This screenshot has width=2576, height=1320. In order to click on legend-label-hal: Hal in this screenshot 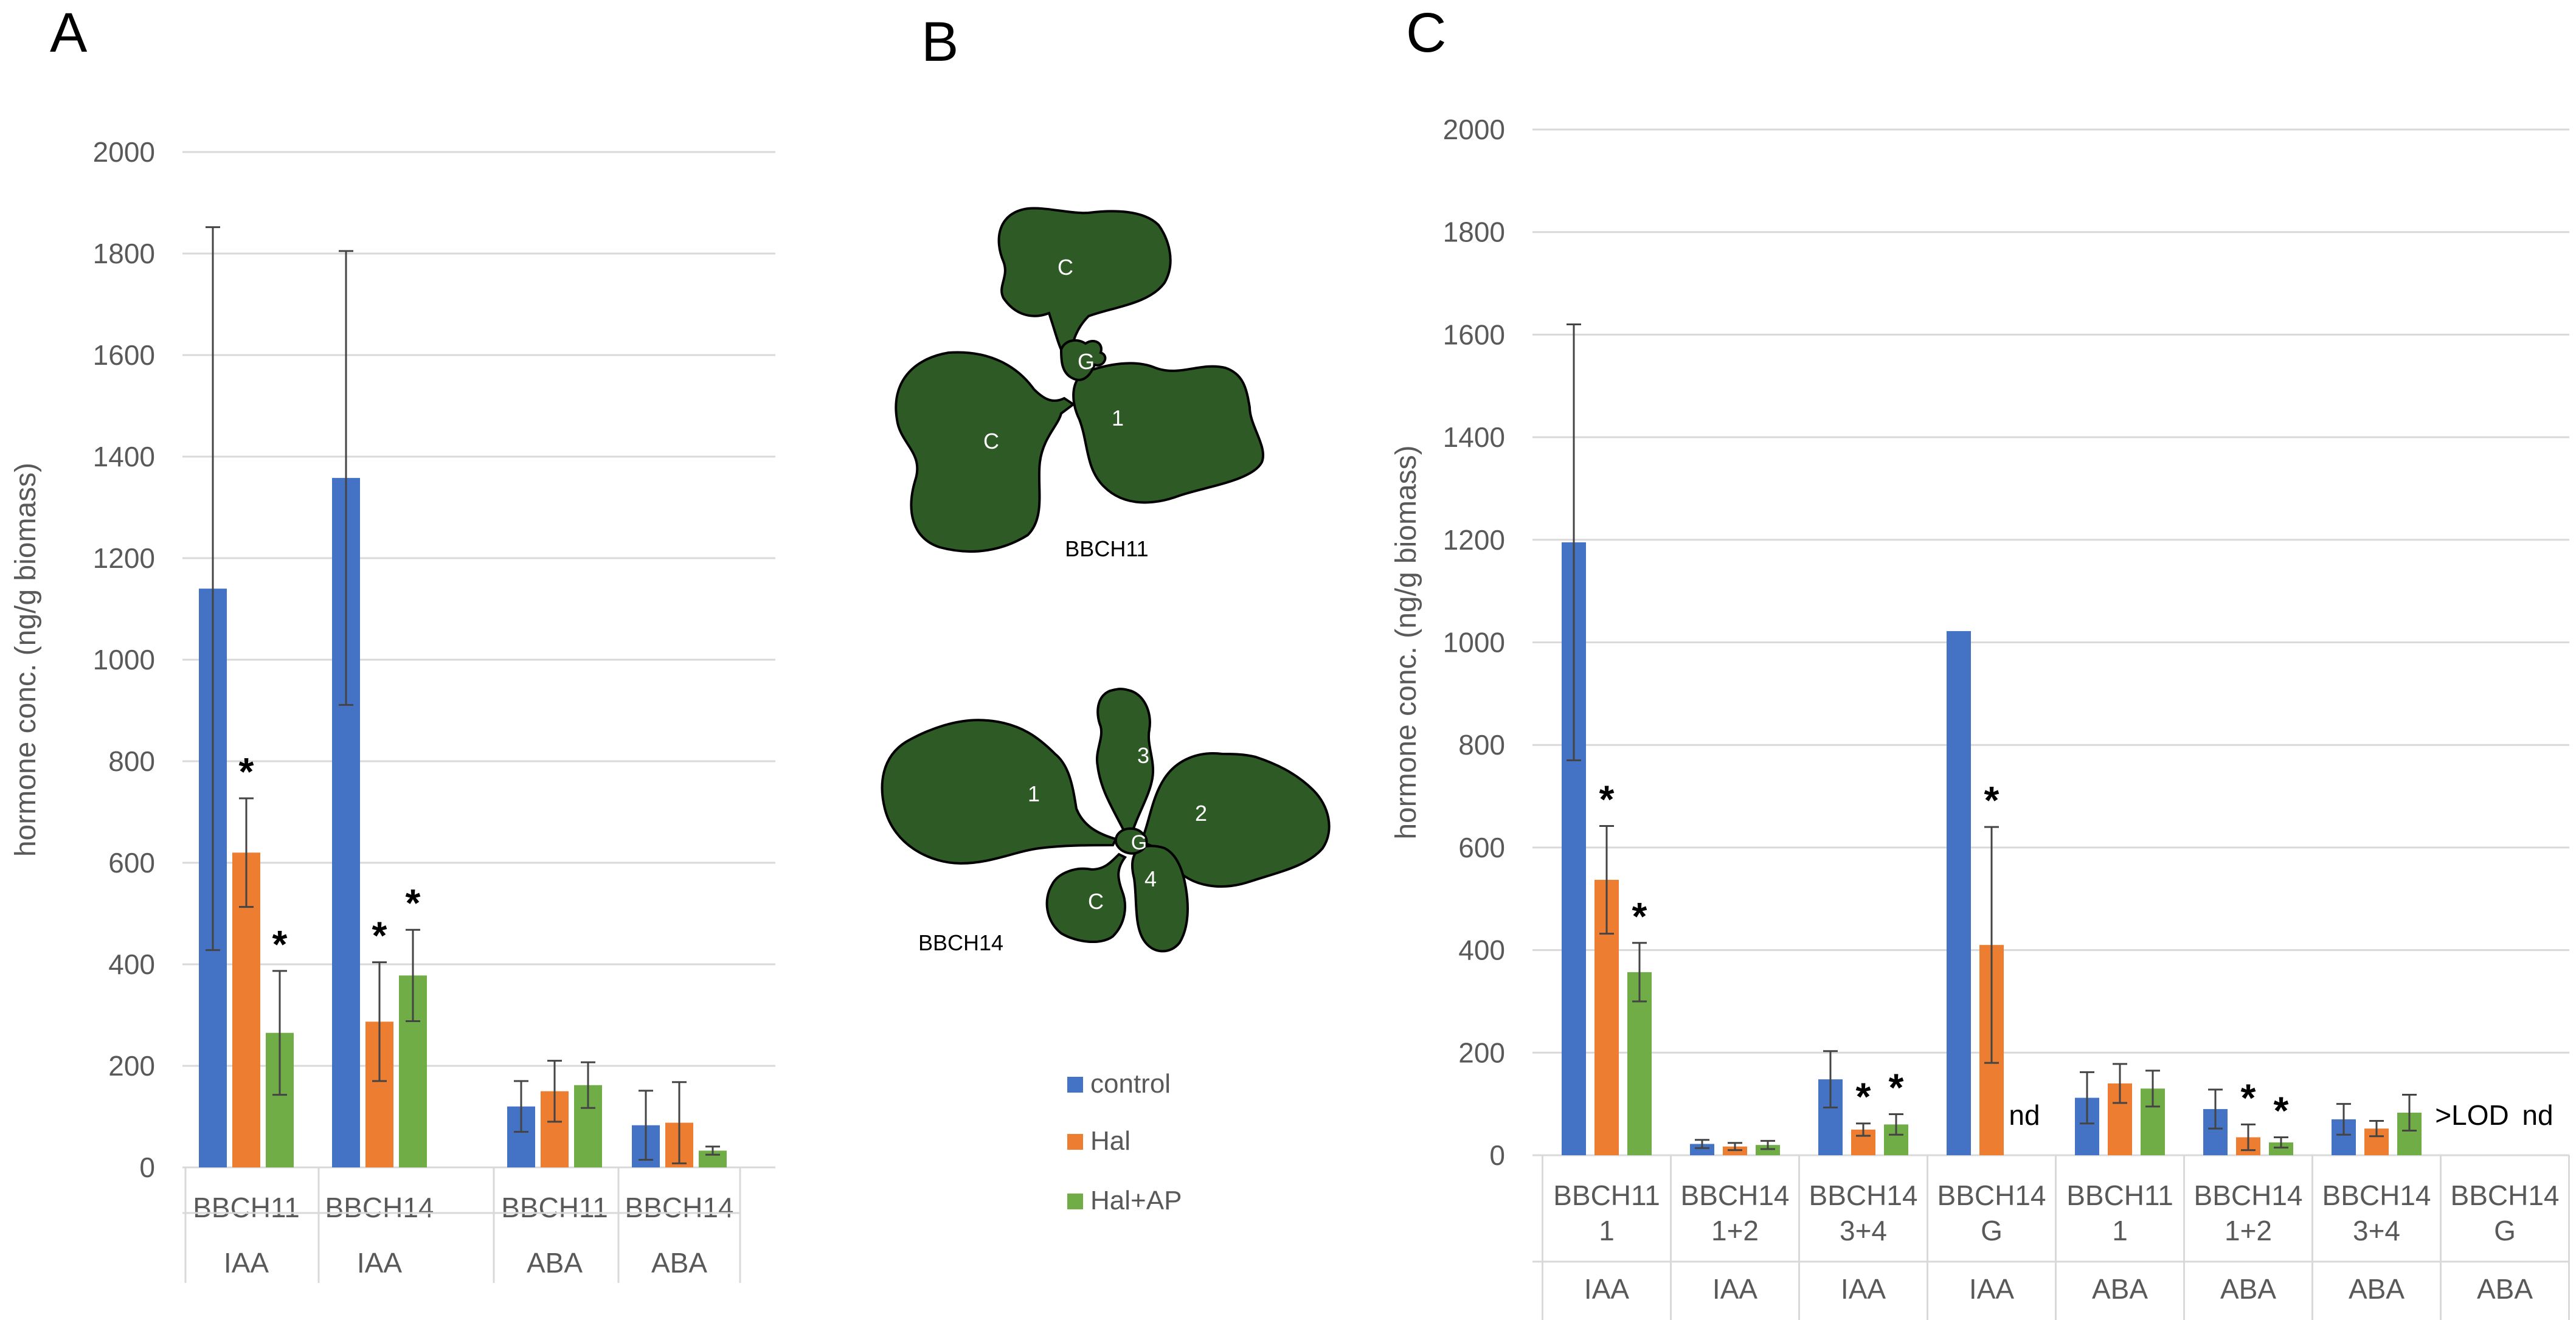, I will do `click(1110, 1141)`.